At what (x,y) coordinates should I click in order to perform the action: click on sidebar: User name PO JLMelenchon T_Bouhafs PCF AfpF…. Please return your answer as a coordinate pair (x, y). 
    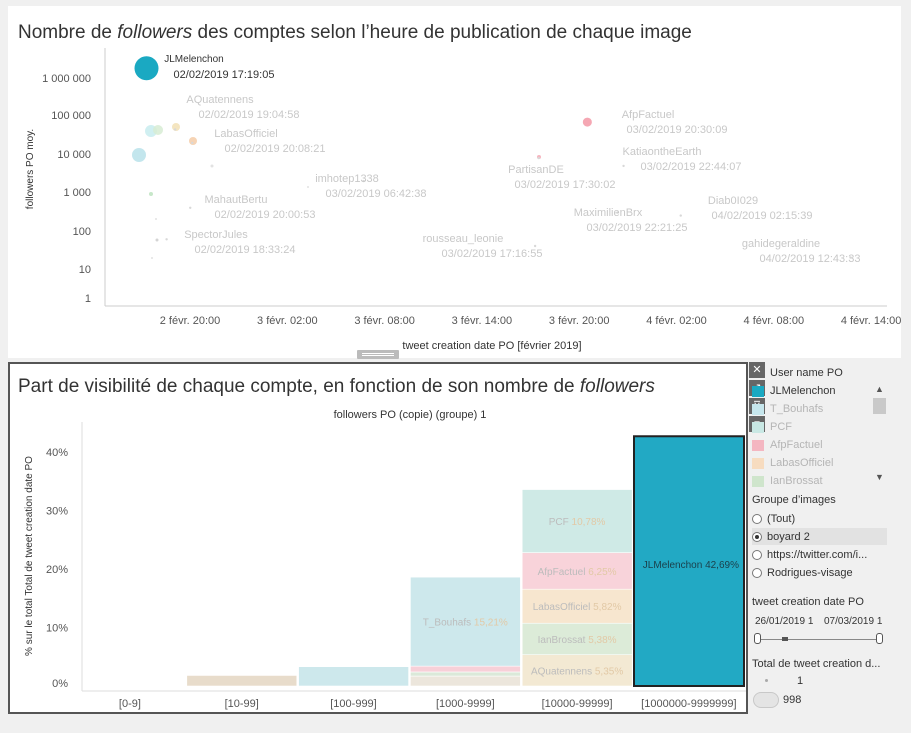
    Looking at the image, I should click on (827, 538).